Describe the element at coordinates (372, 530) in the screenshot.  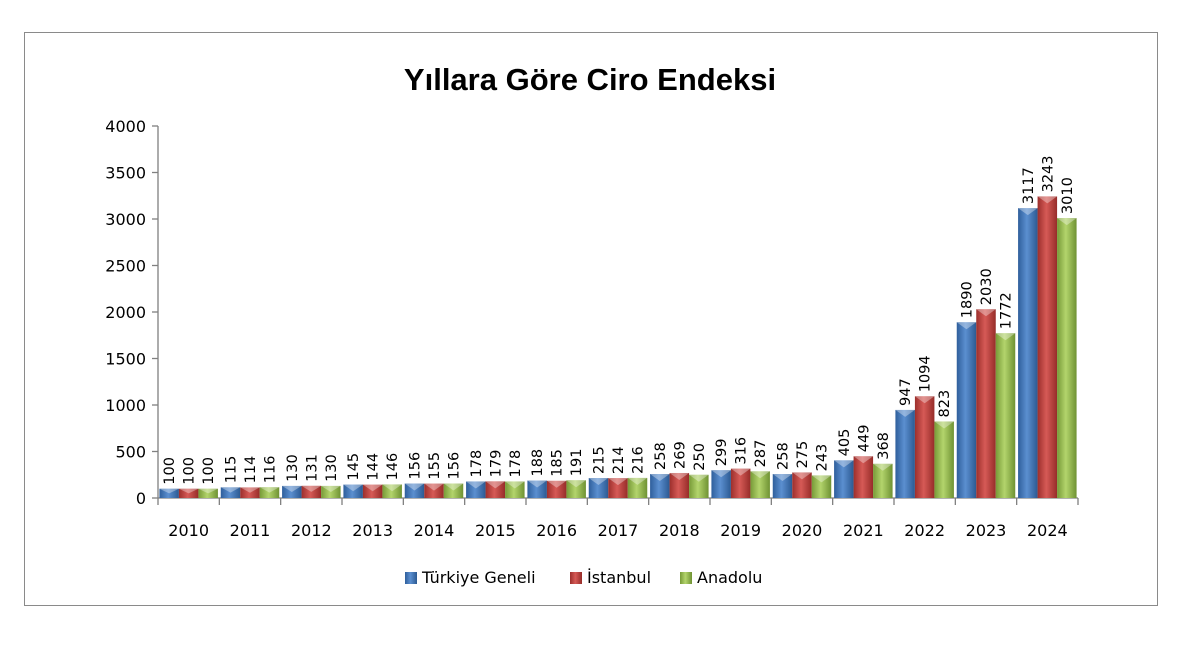
I see `x-tick-label: 2013` at that location.